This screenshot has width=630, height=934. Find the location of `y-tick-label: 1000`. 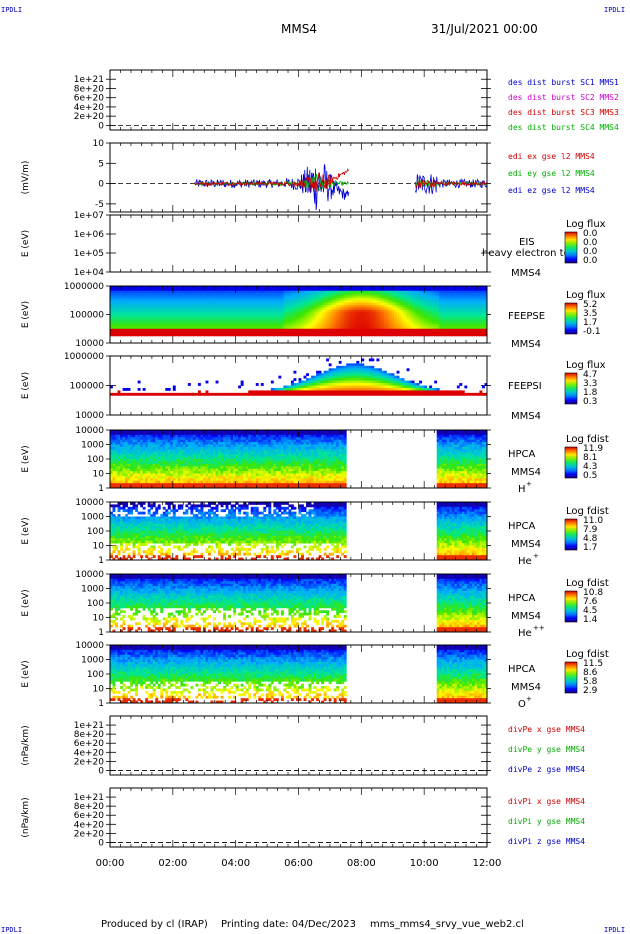

y-tick-label: 1000 is located at coordinates (92, 446).